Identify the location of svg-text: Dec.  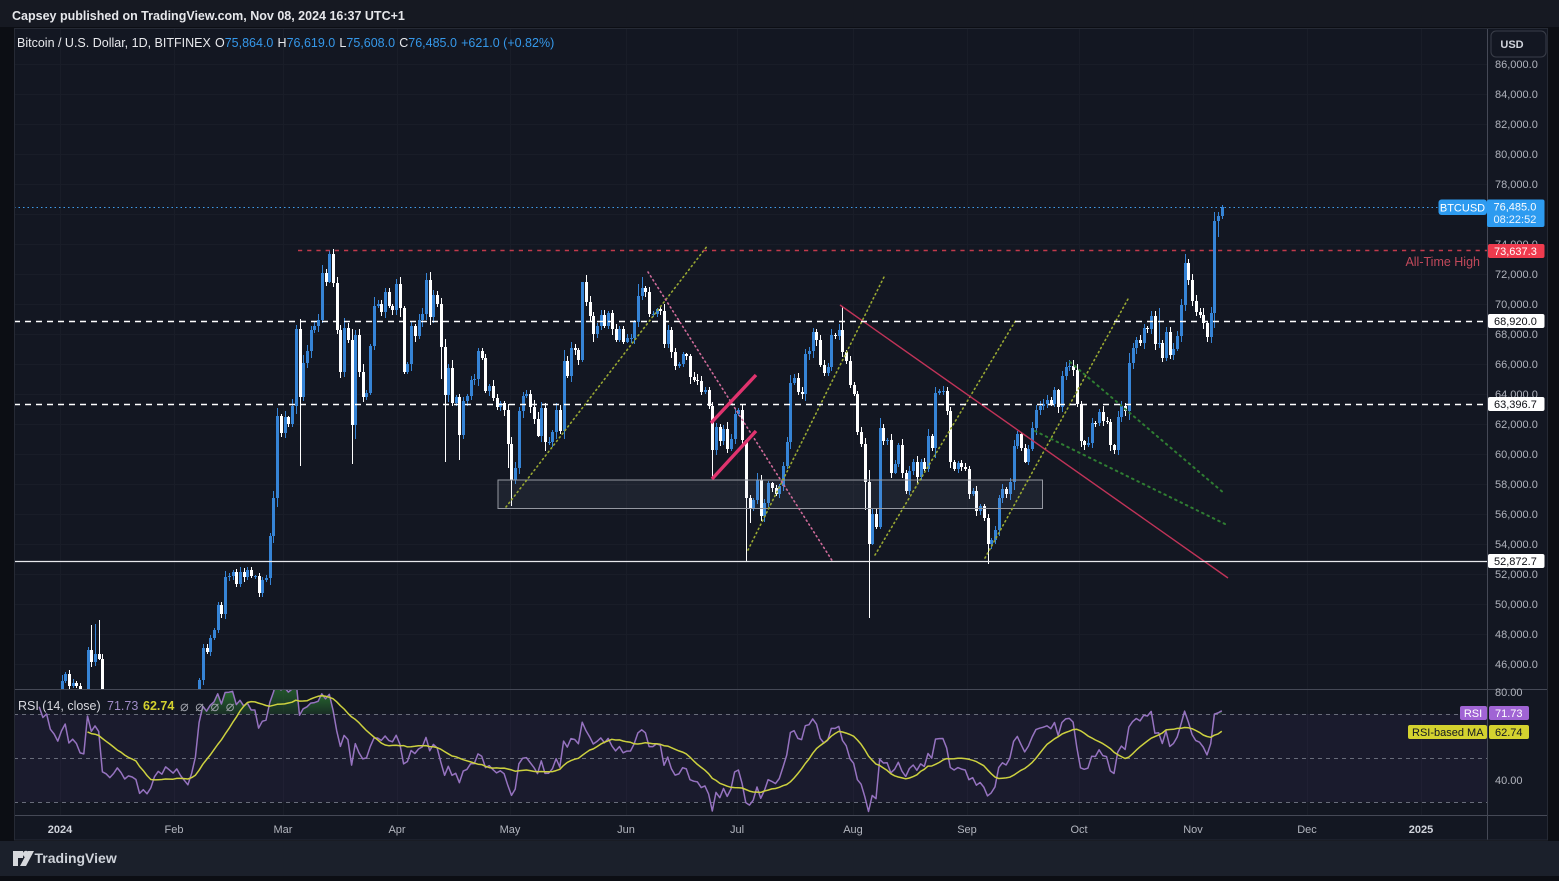
(1307, 830).